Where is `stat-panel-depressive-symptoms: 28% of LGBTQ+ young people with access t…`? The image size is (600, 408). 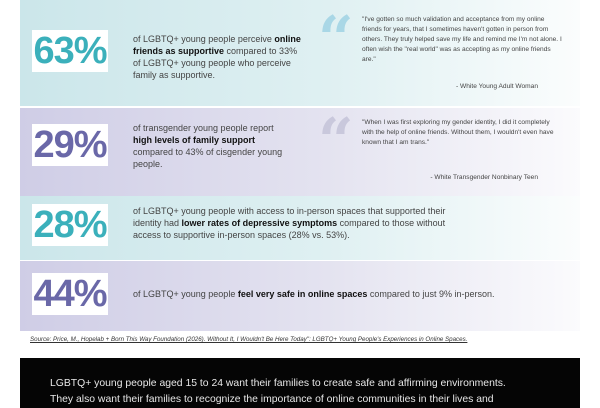 stat-panel-depressive-symptoms: 28% of LGBTQ+ young people with access t… is located at coordinates (300, 228).